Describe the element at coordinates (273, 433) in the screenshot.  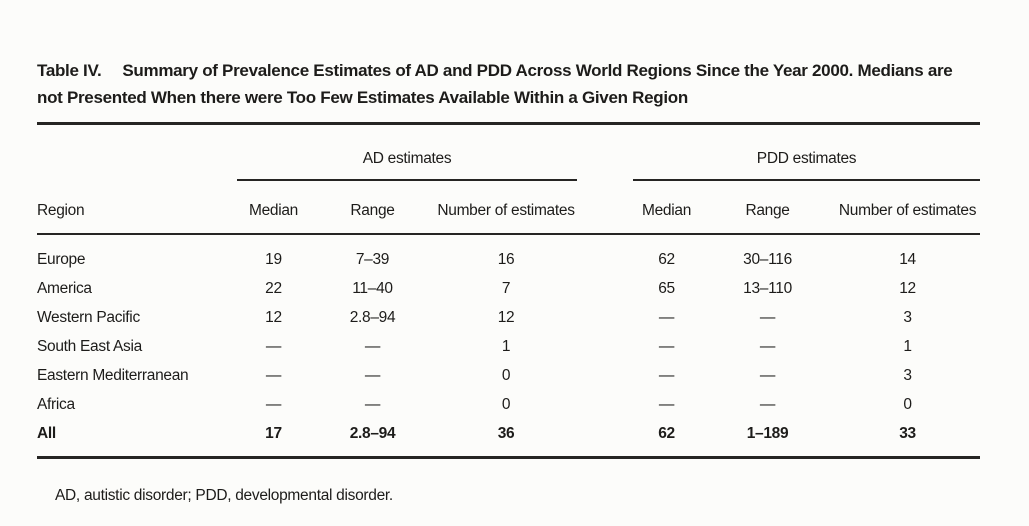
I see `ad-median-cell: 17` at that location.